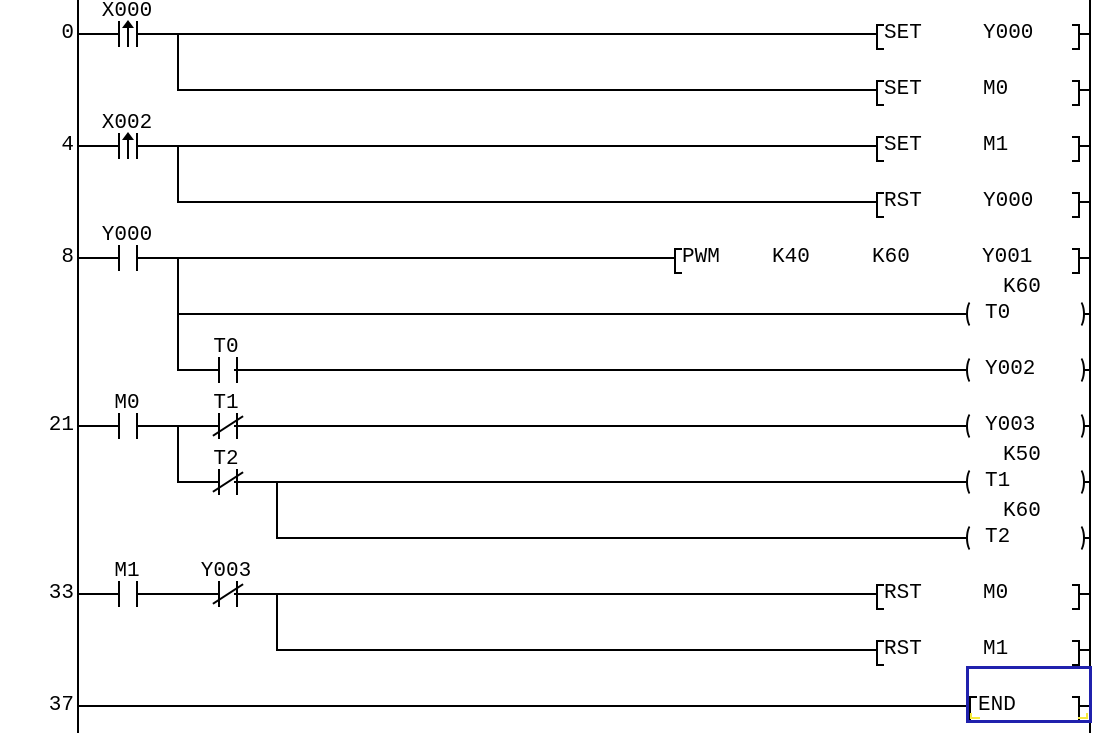  Describe the element at coordinates (1007, 257) in the screenshot. I see `instruction-operand: Y001` at that location.